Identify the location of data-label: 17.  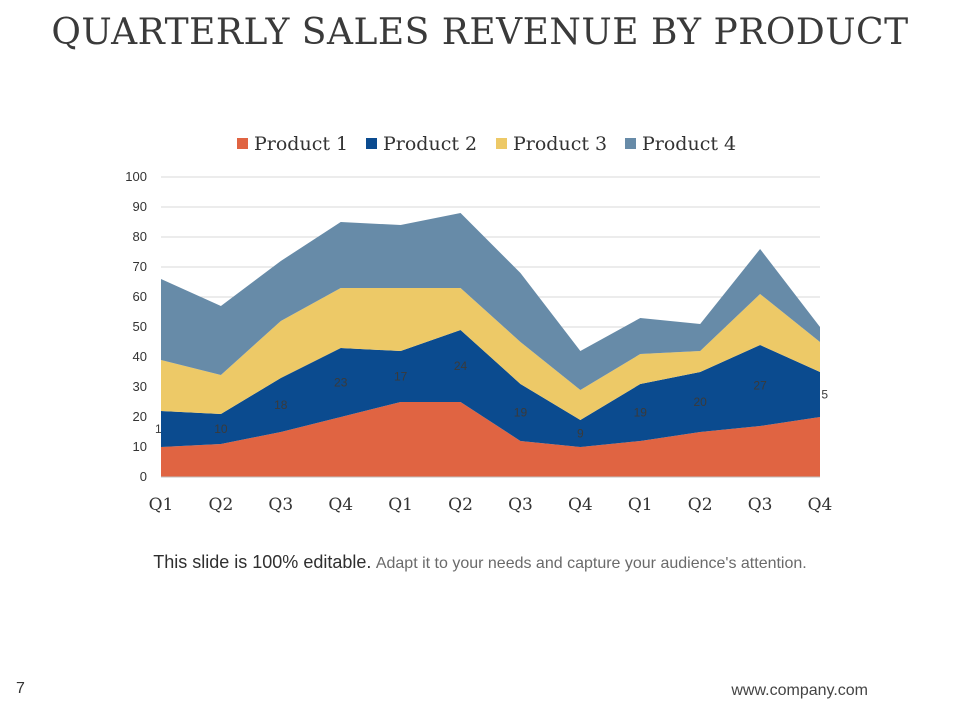
(401, 377).